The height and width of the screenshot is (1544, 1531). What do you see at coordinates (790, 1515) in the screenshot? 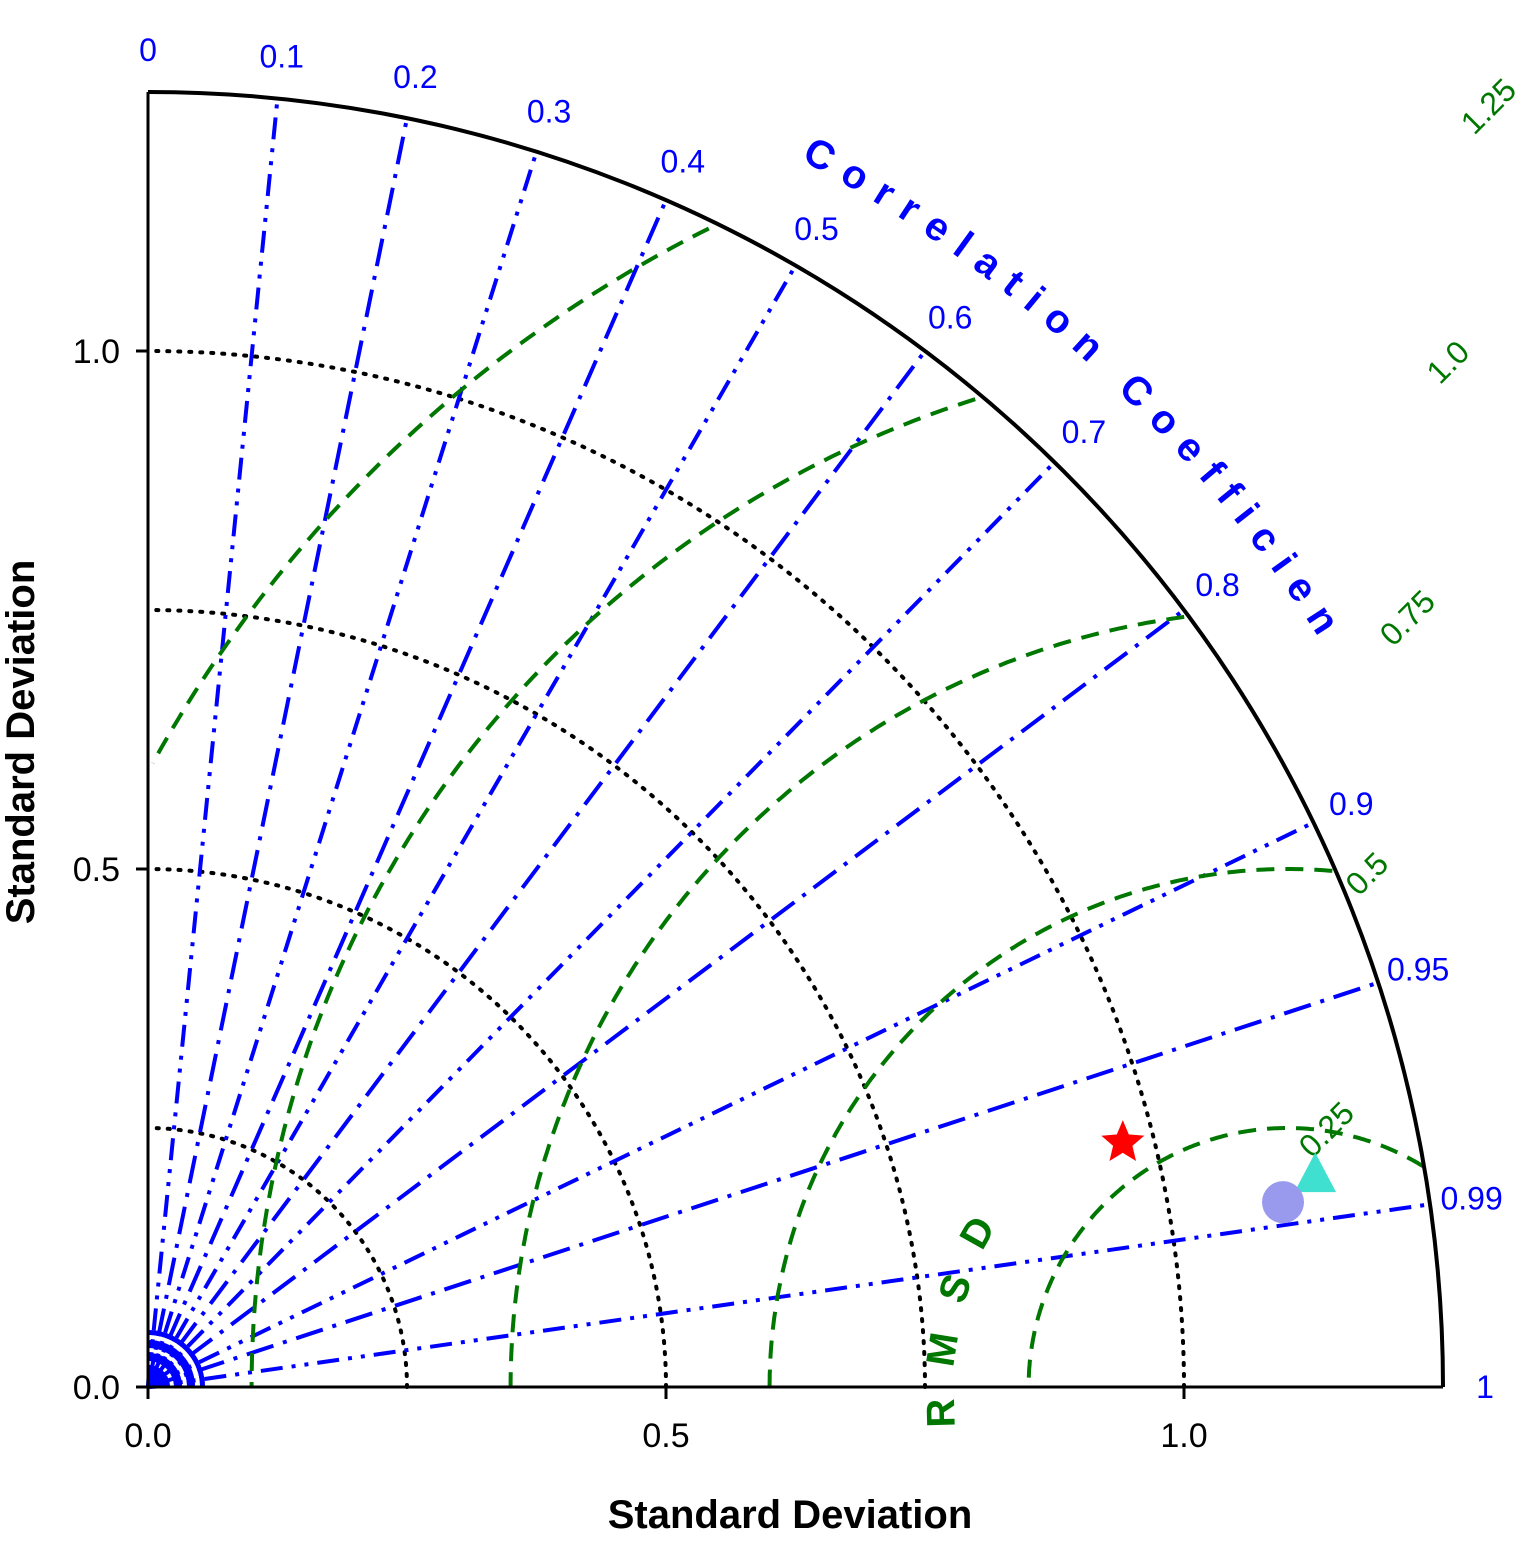
I see `x-axis-title: Standard Deviation` at bounding box center [790, 1515].